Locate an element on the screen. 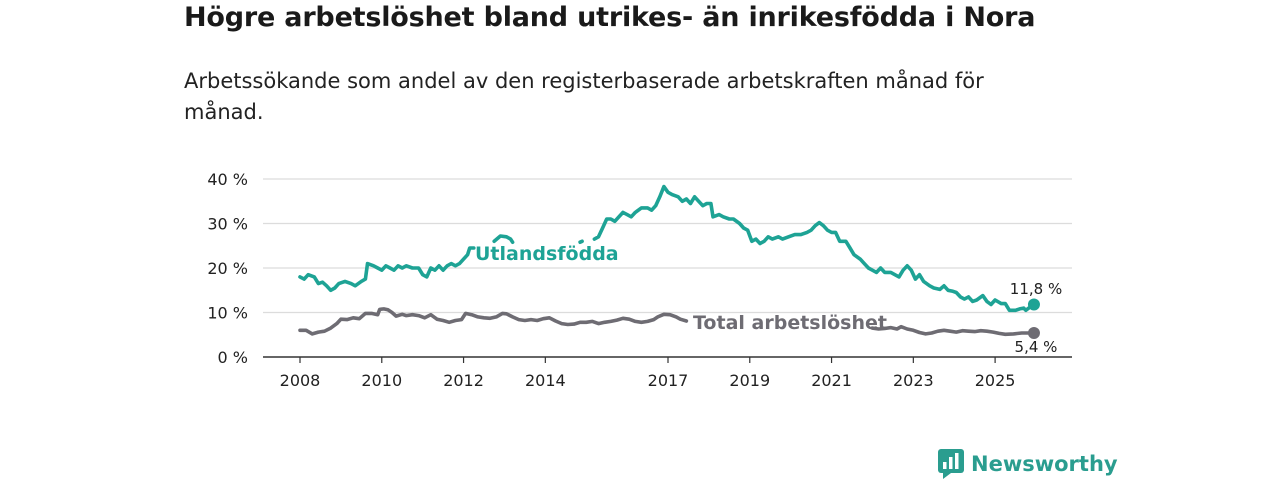 Image resolution: width=1280 pixels, height=480 pixels. end-value-utlandsfodda: 11,8 % is located at coordinates (1036, 289).